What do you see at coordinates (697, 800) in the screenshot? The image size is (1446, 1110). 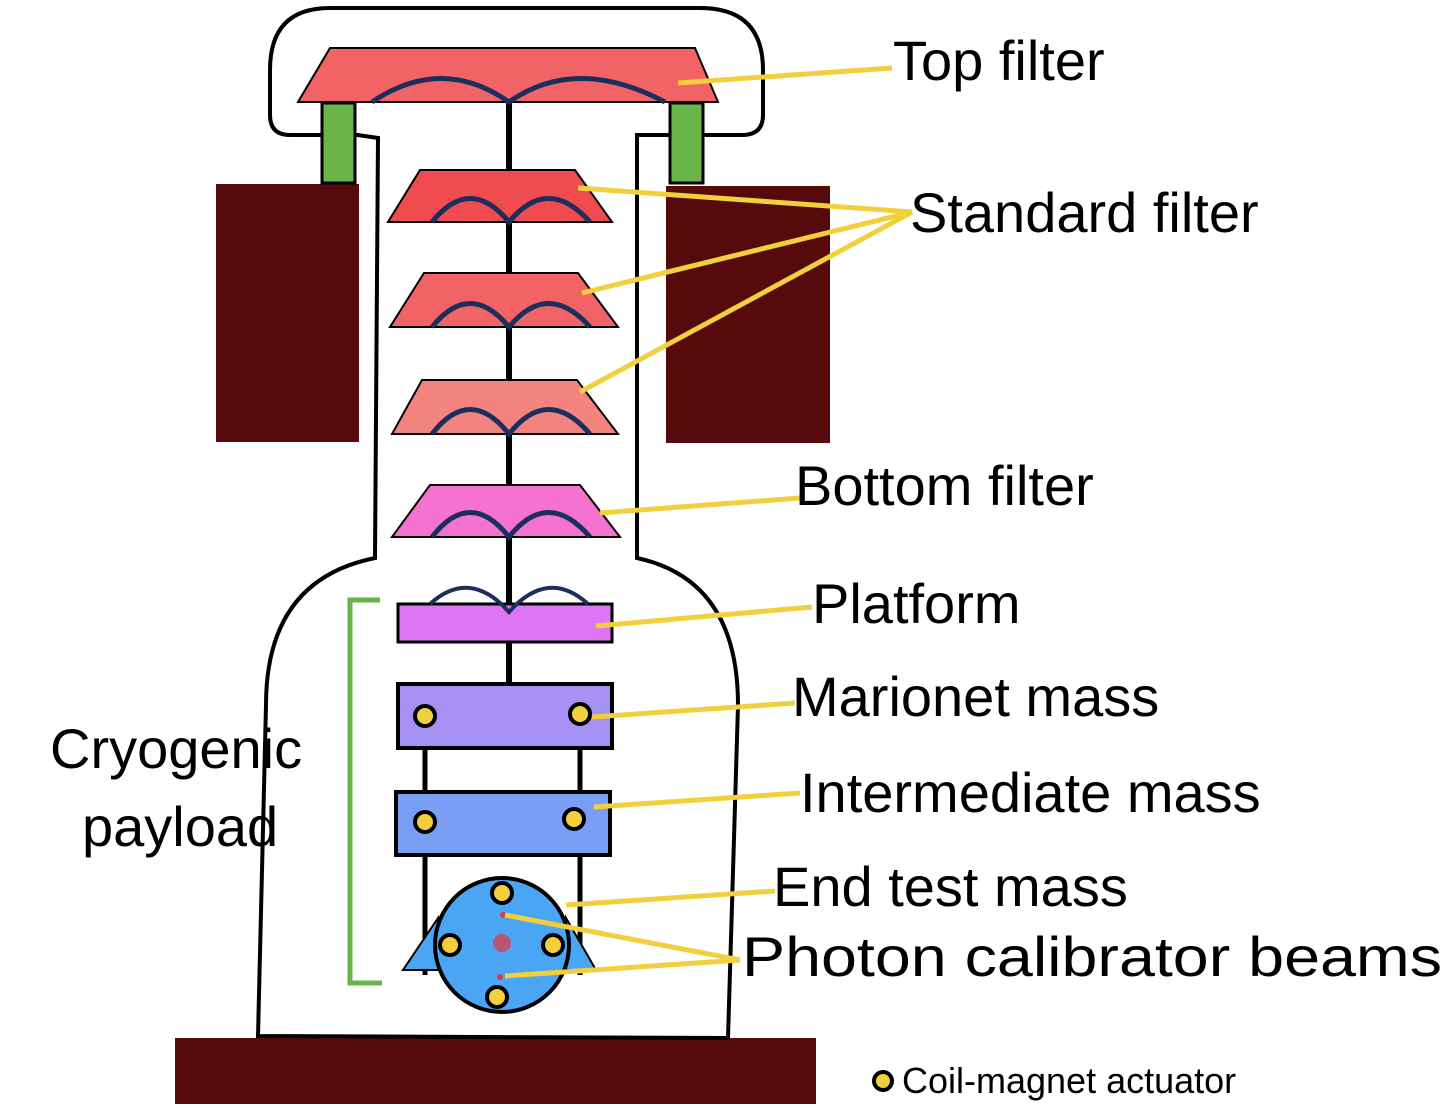 I see `leader-intermediate-mass` at bounding box center [697, 800].